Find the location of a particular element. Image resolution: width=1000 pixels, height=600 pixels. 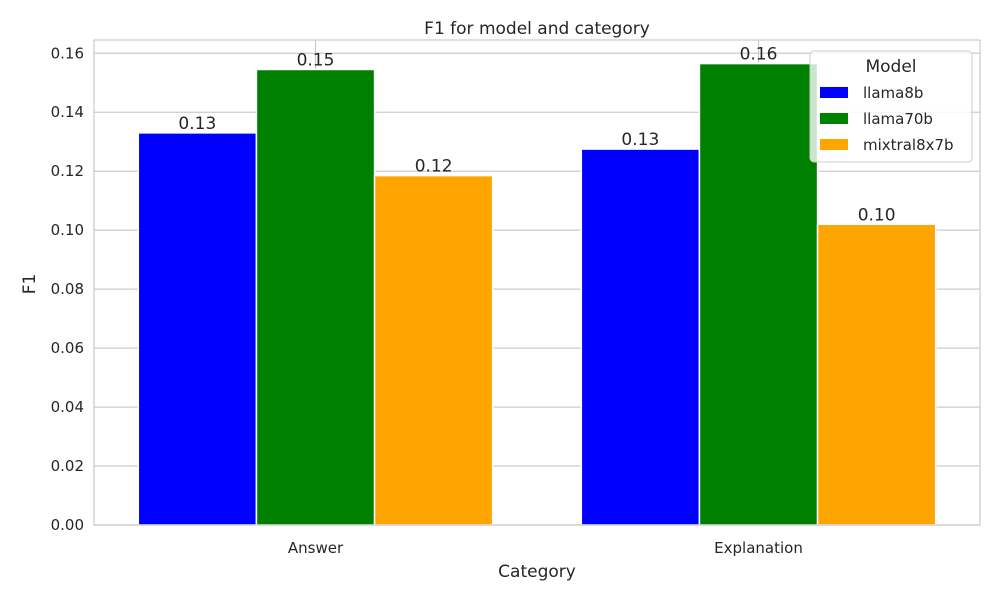

legend-box is located at coordinates (891, 106).